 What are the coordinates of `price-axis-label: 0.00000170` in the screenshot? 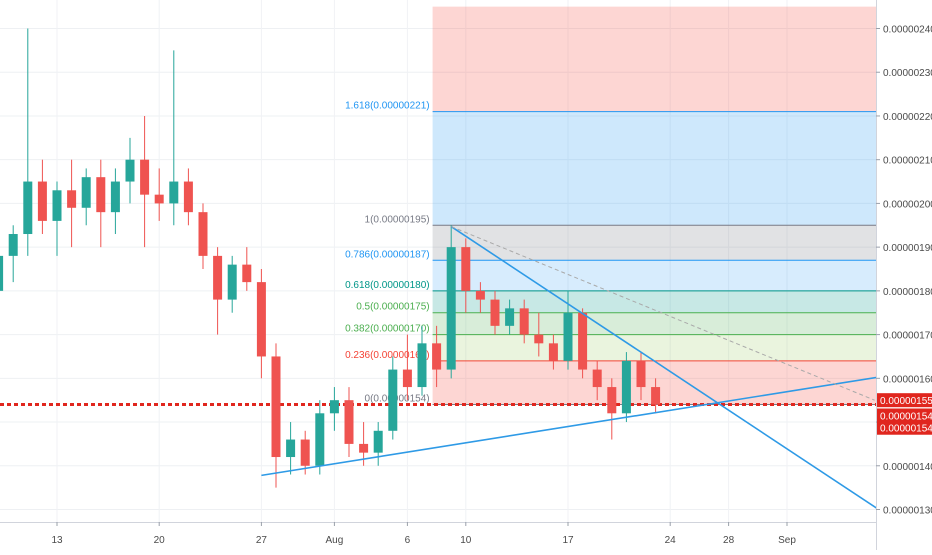 It's located at (907, 336).